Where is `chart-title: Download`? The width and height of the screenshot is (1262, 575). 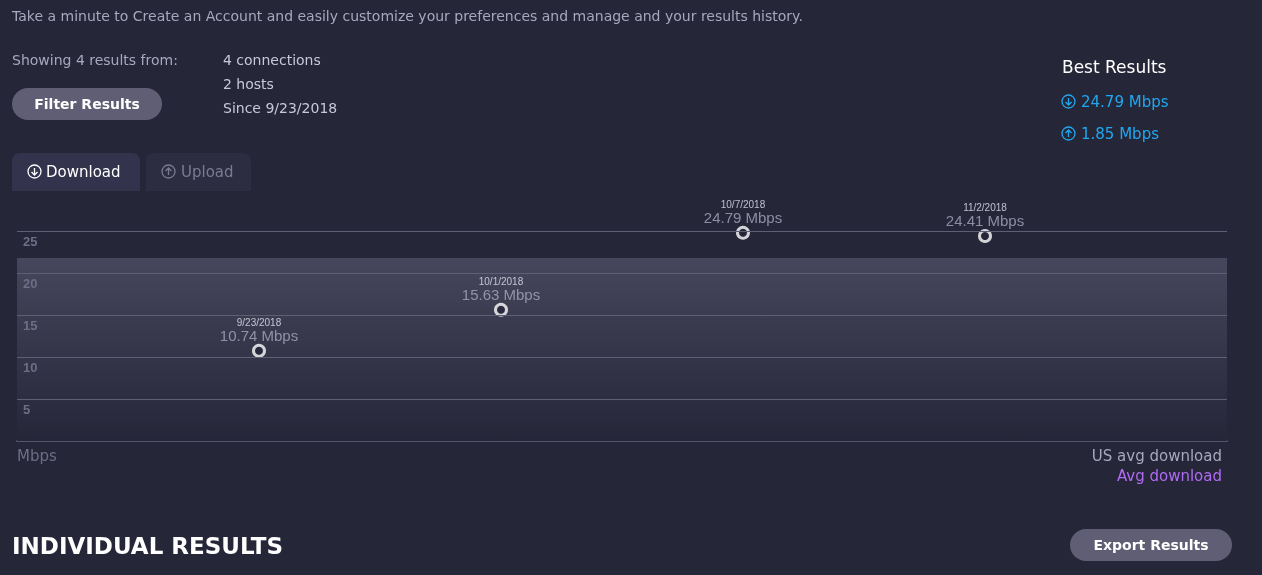
chart-title: Download is located at coordinates (76, 172).